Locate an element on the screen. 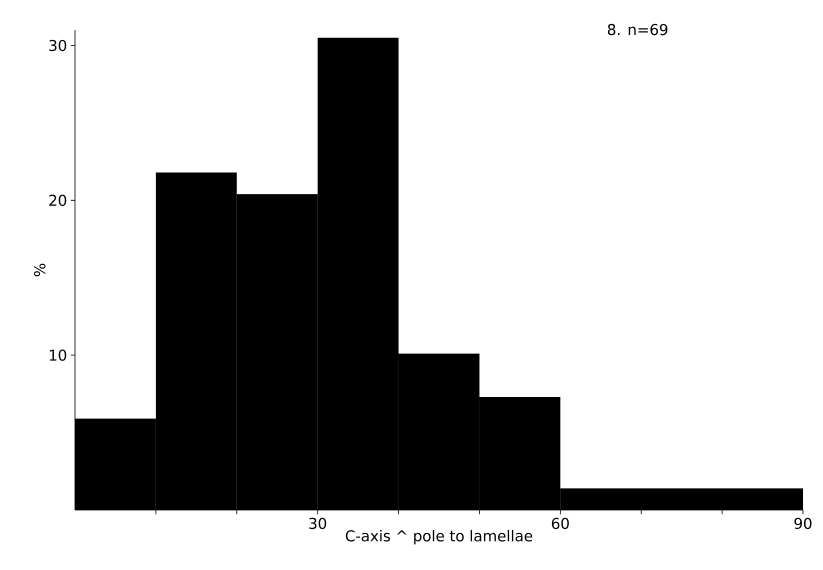 The image size is (823, 570). y-tick-label: 20 is located at coordinates (57, 200).